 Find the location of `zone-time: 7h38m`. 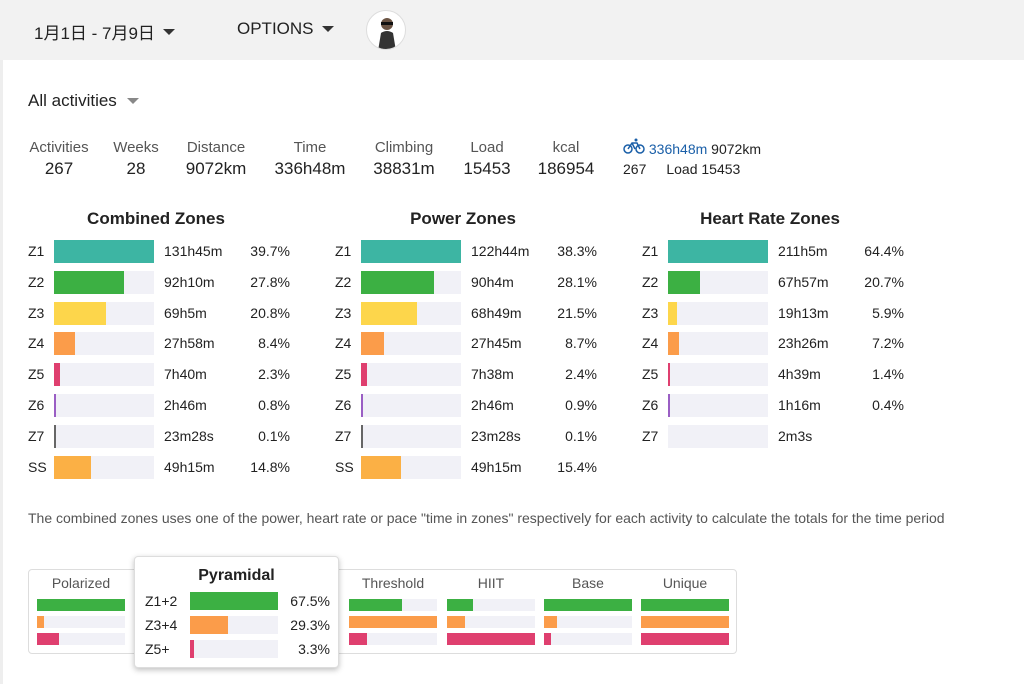

zone-time: 7h38m is located at coordinates (492, 374).